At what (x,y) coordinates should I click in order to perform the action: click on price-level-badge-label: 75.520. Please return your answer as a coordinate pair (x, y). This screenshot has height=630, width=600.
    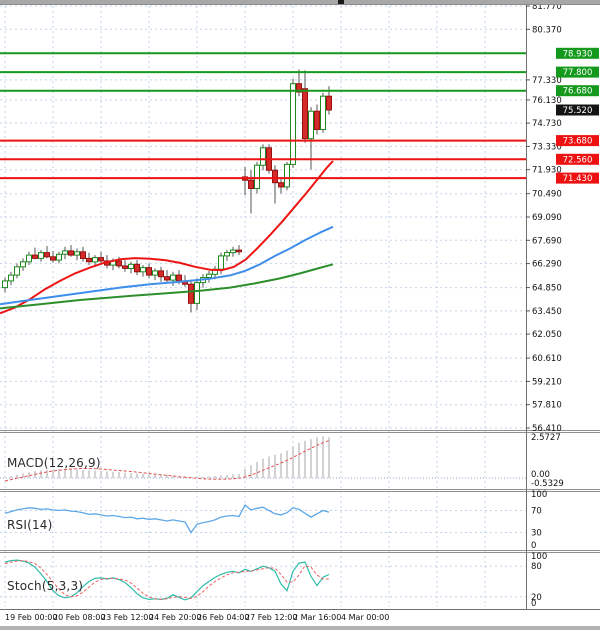
    Looking at the image, I should click on (578, 111).